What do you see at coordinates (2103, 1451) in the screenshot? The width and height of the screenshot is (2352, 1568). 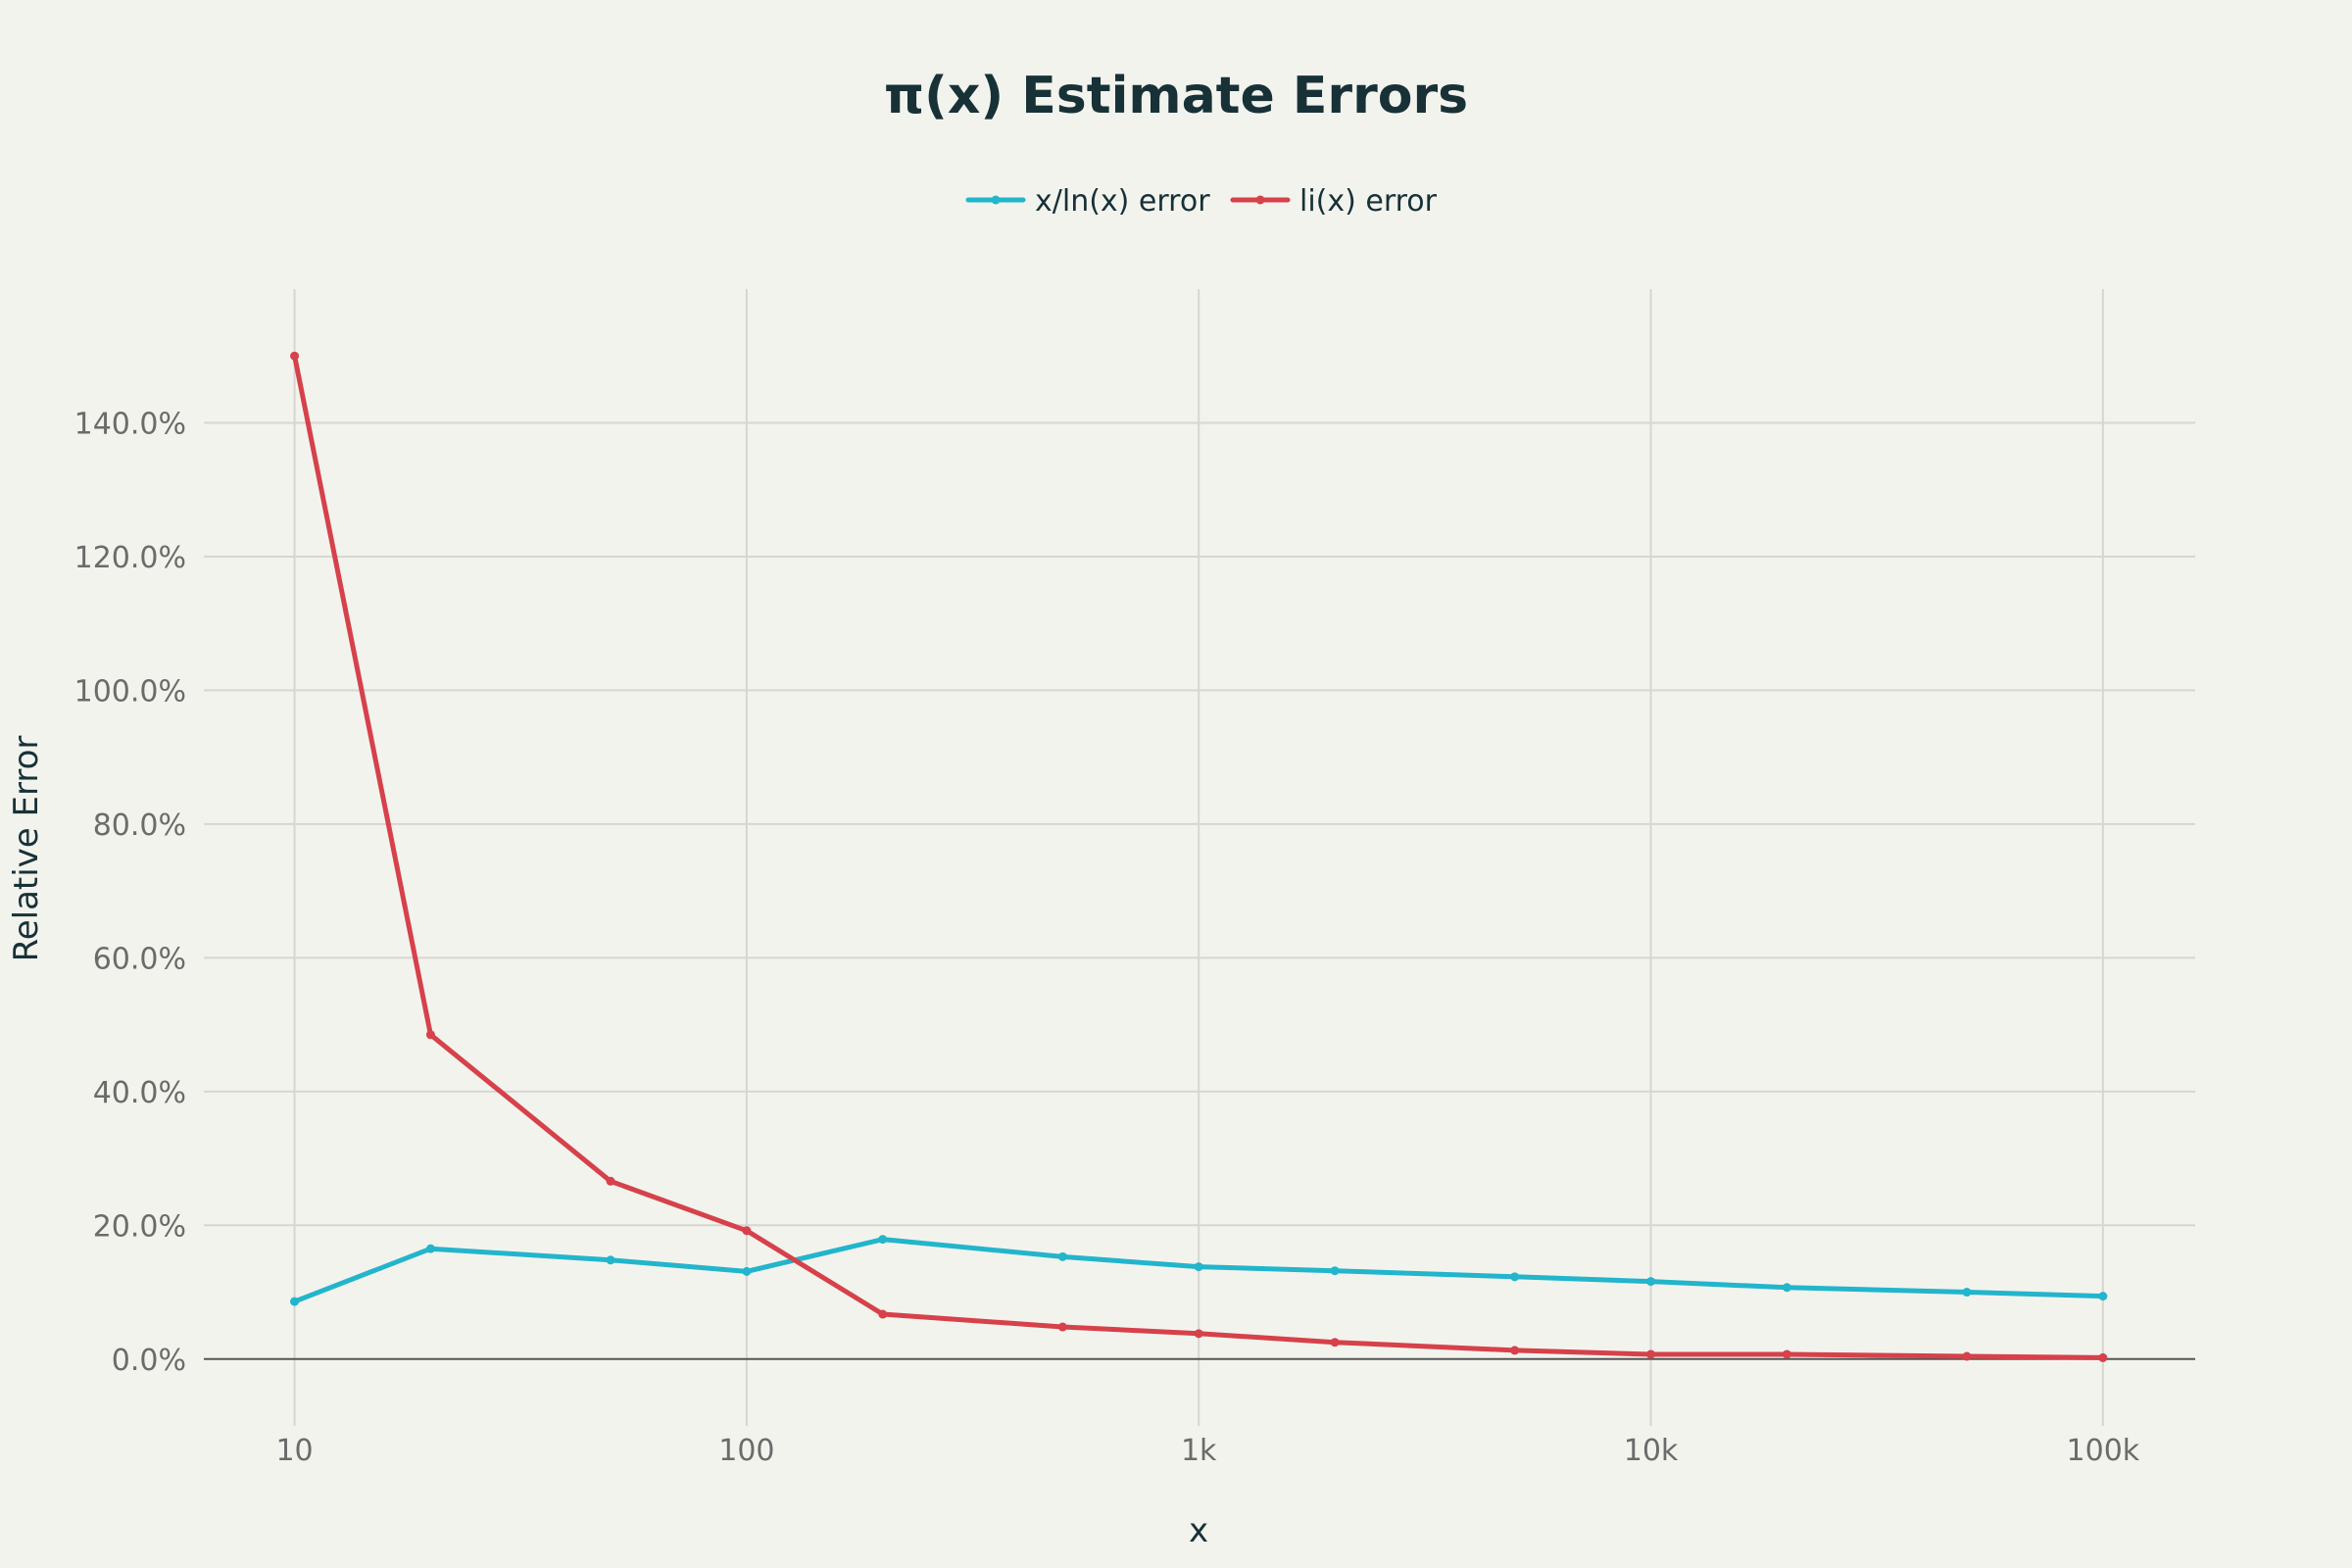 I see `x-tick-label-4: 100k` at bounding box center [2103, 1451].